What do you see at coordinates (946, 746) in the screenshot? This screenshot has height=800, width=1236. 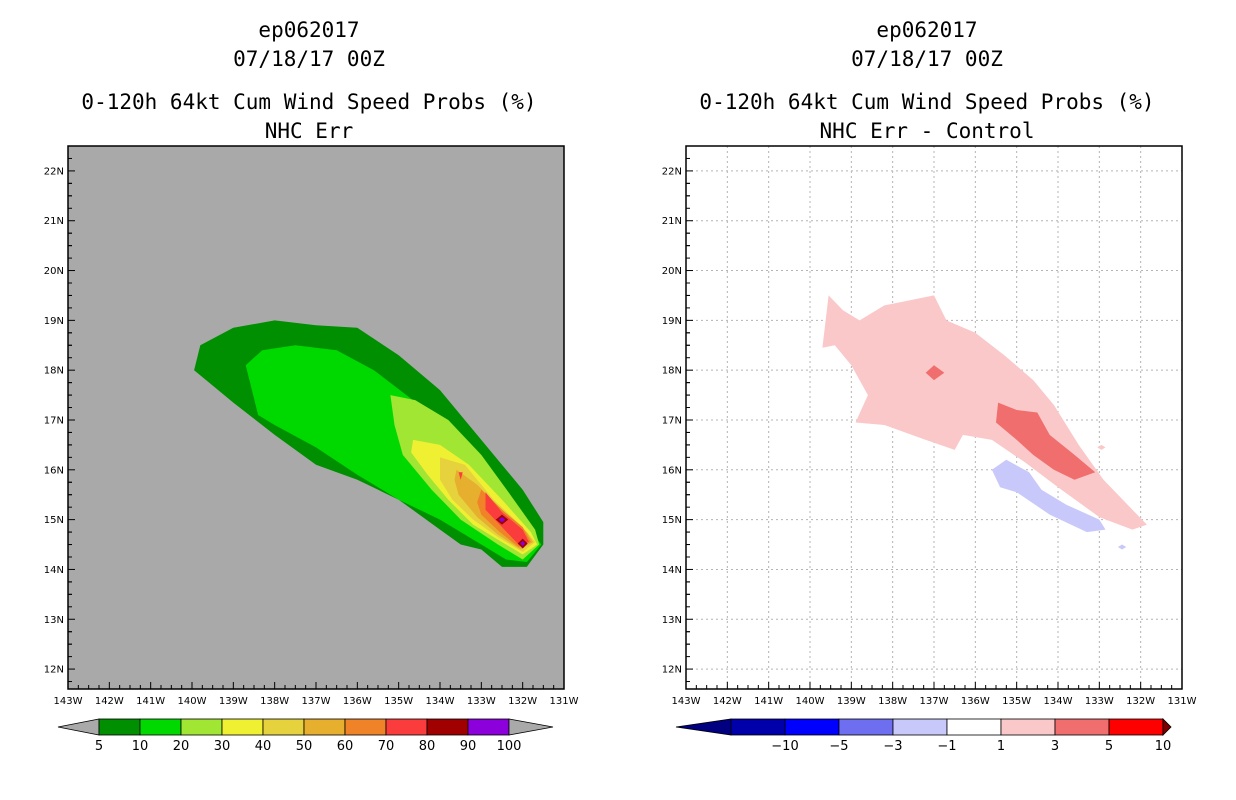 I see `colorbar-label: −1` at bounding box center [946, 746].